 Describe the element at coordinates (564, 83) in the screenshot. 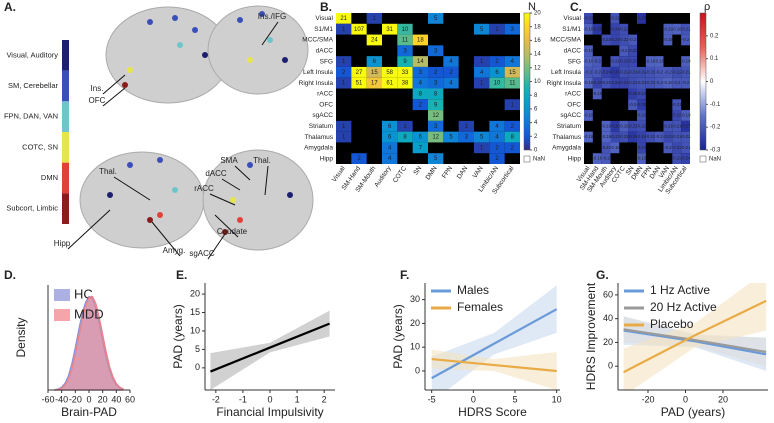

I see `row-label: Right Insula` at that location.